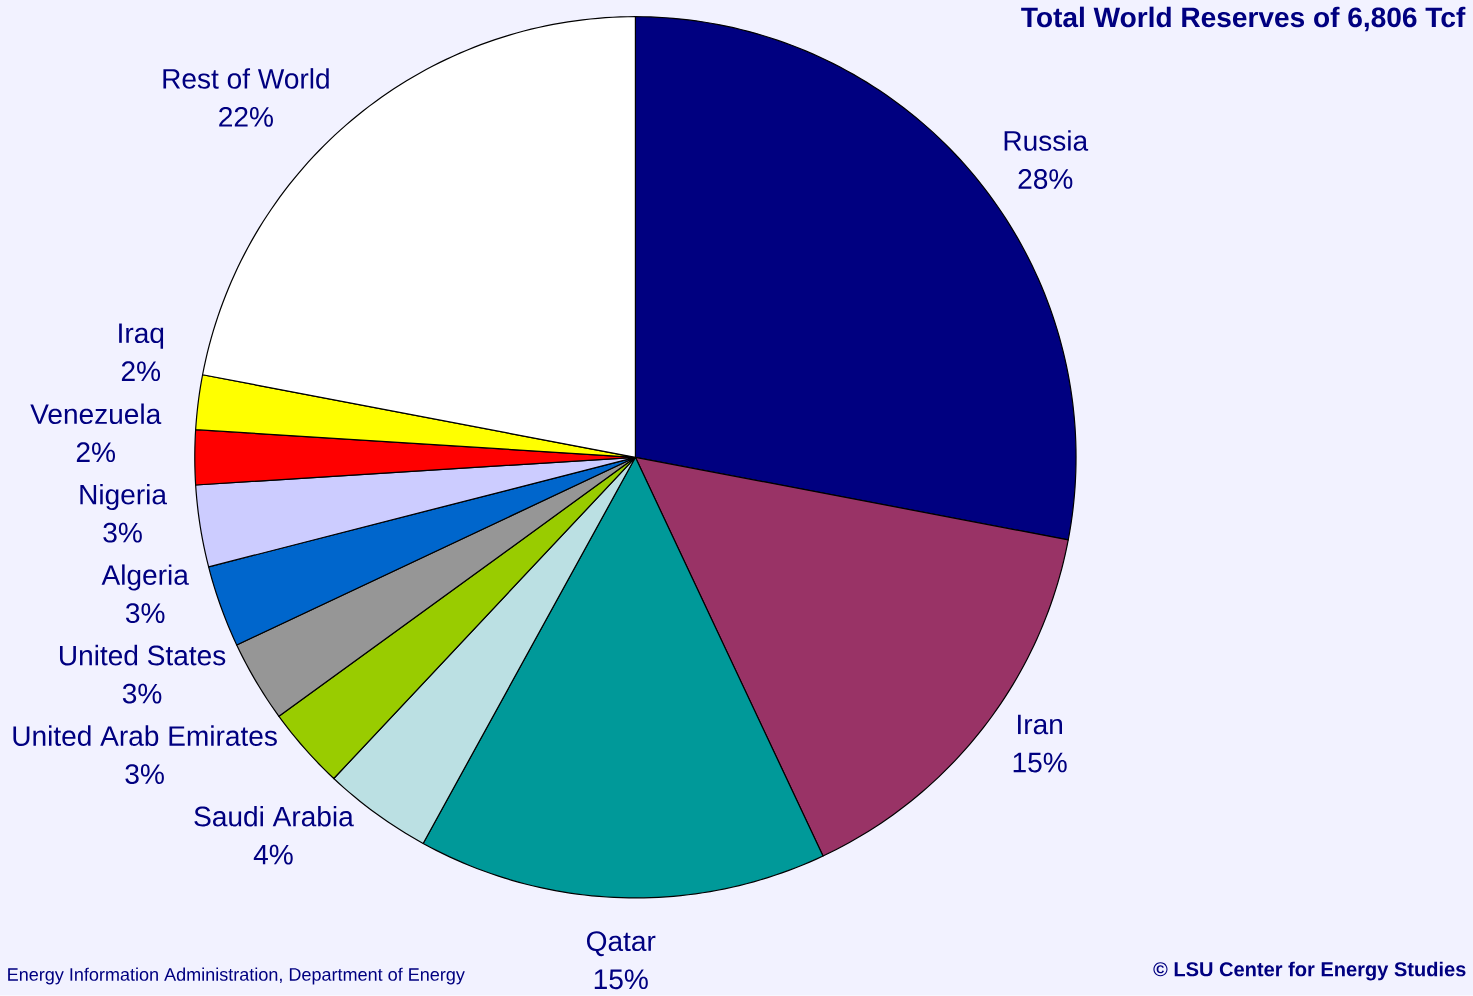 Image resolution: width=1473 pixels, height=996 pixels. I want to click on data-label: 28%, so click(1045, 179).